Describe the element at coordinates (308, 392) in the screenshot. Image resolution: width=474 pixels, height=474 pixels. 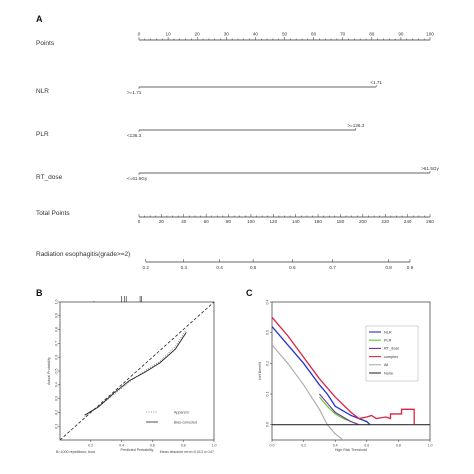
I see `series-line-all` at that location.